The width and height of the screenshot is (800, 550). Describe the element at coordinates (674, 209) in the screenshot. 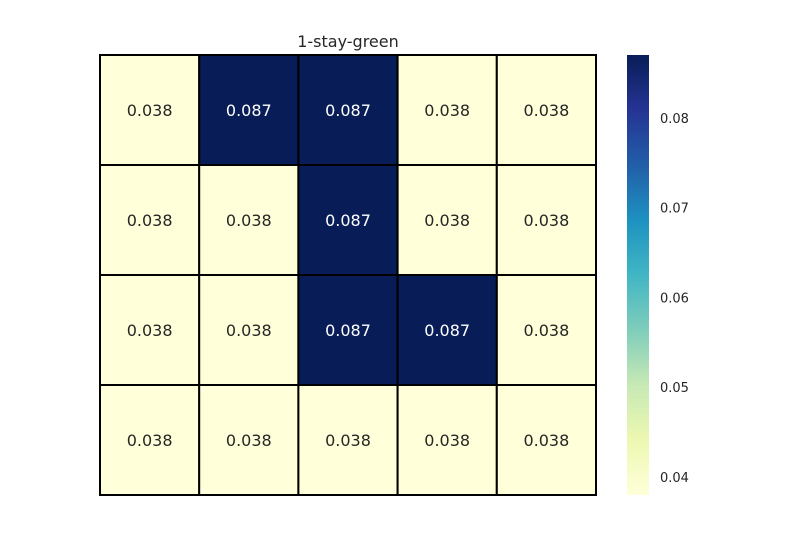

I see `colorbar-tick-label: 0.07` at that location.